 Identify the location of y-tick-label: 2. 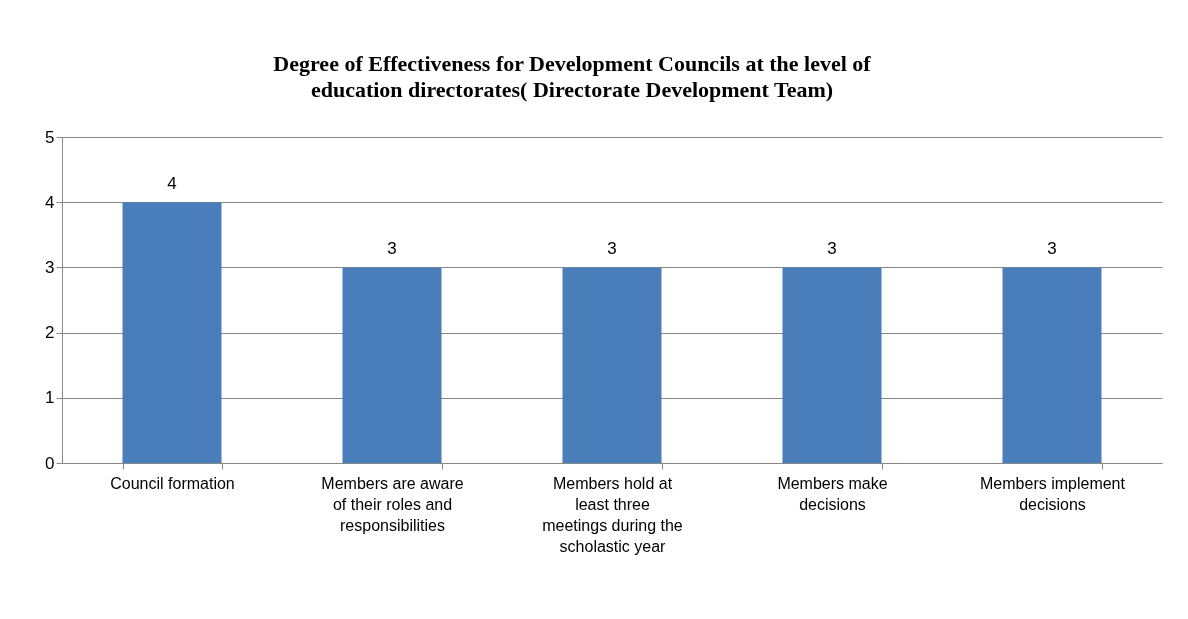
(50, 333).